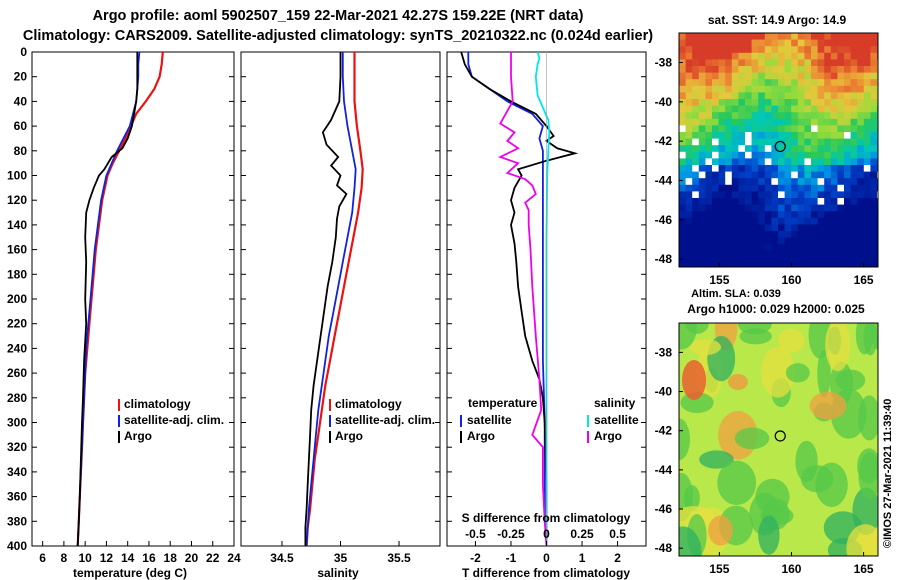  I want to click on x-tick-label: -2, so click(475, 558).